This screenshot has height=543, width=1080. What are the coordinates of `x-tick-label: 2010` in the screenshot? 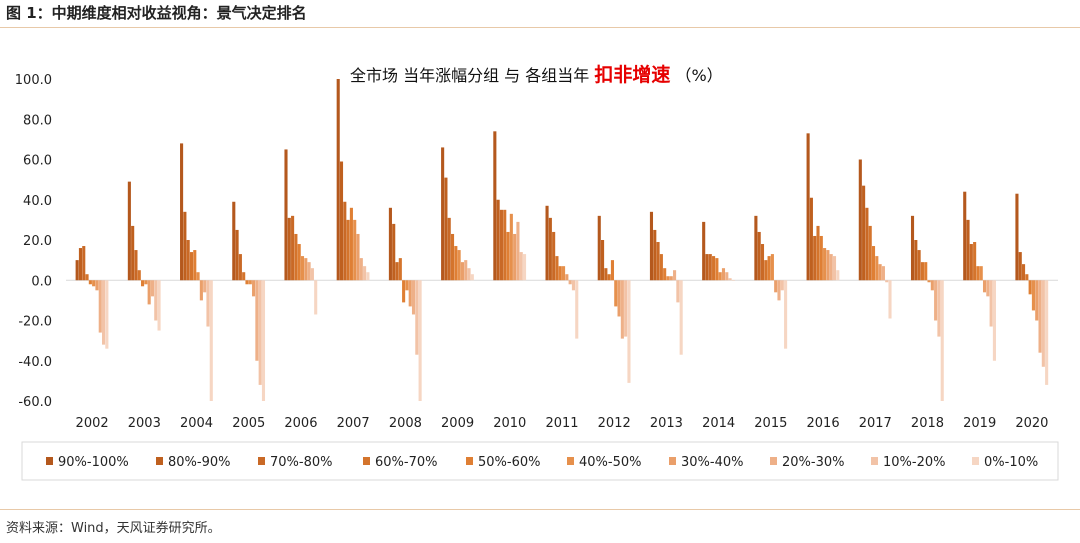 It's located at (509, 423).